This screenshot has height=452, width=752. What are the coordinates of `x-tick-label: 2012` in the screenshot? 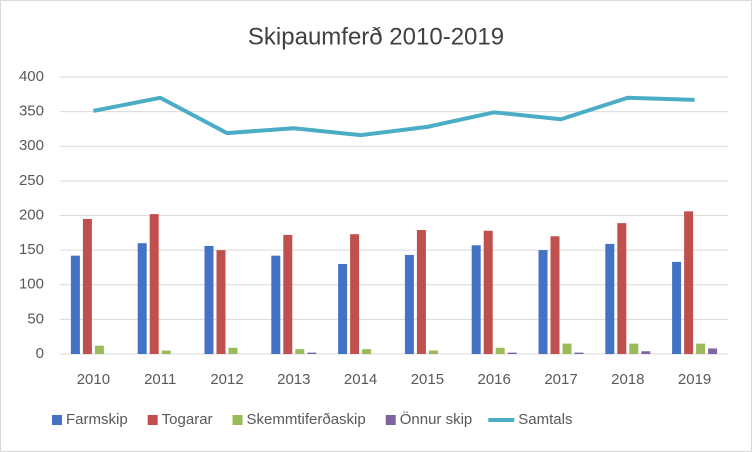 It's located at (226, 379).